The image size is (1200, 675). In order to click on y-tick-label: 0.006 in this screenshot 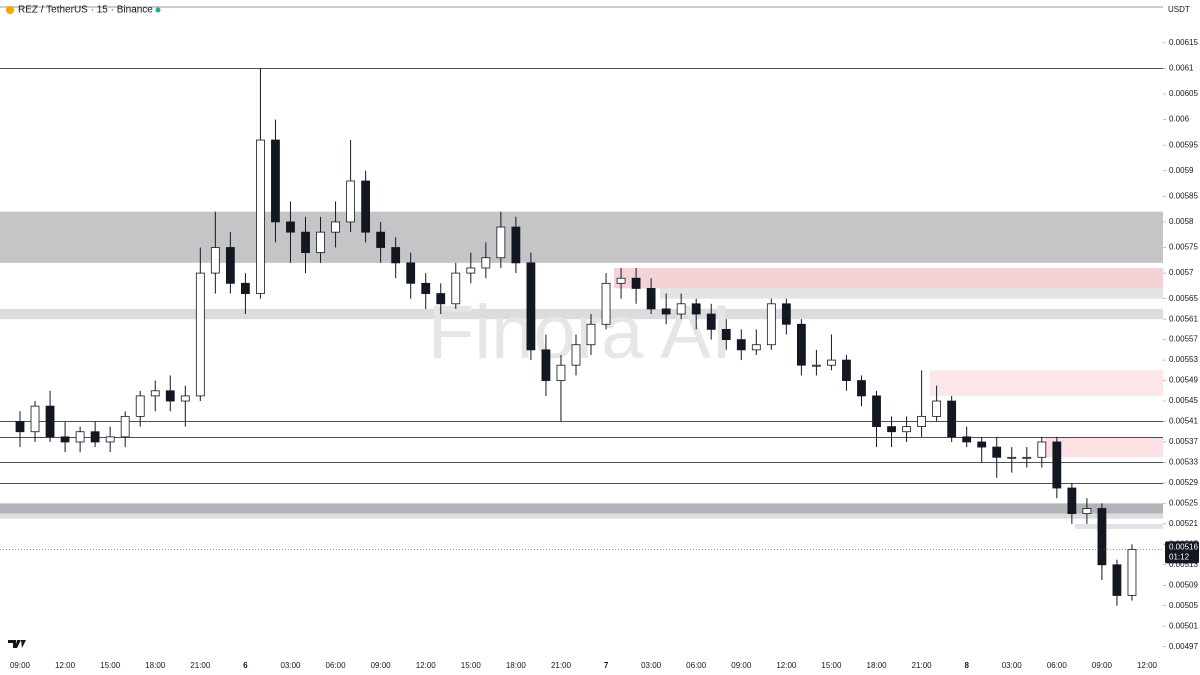, I will do `click(1179, 119)`.